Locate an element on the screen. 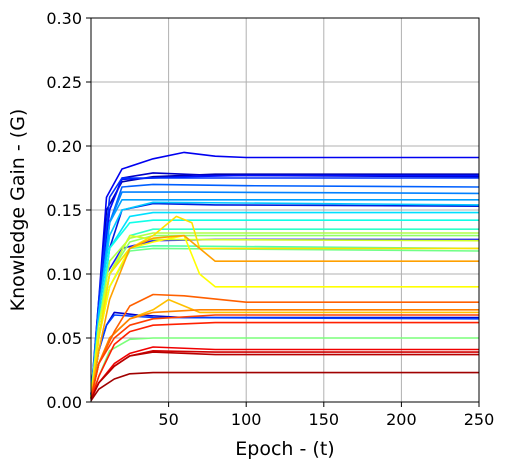 The image size is (507, 469). x-axis-title: Epoch - (t) is located at coordinates (284, 449).